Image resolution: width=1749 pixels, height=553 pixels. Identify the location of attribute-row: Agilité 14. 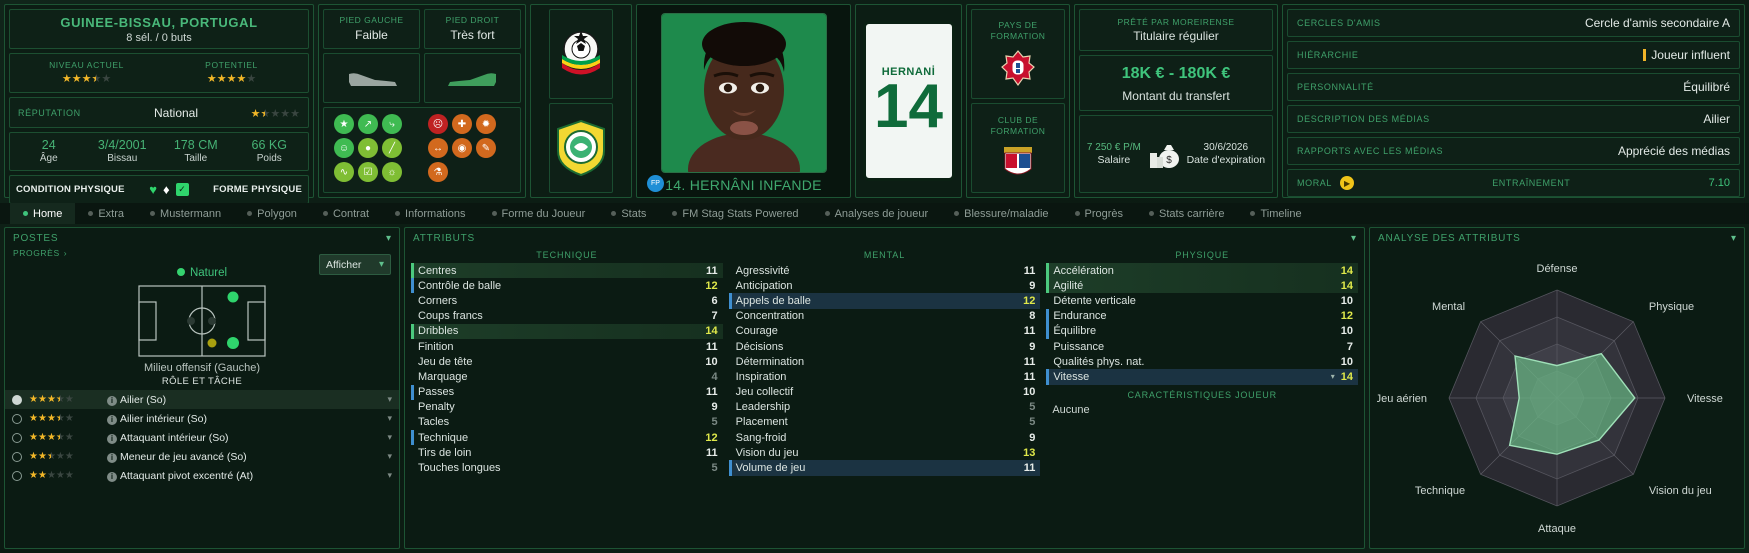
(1202, 286).